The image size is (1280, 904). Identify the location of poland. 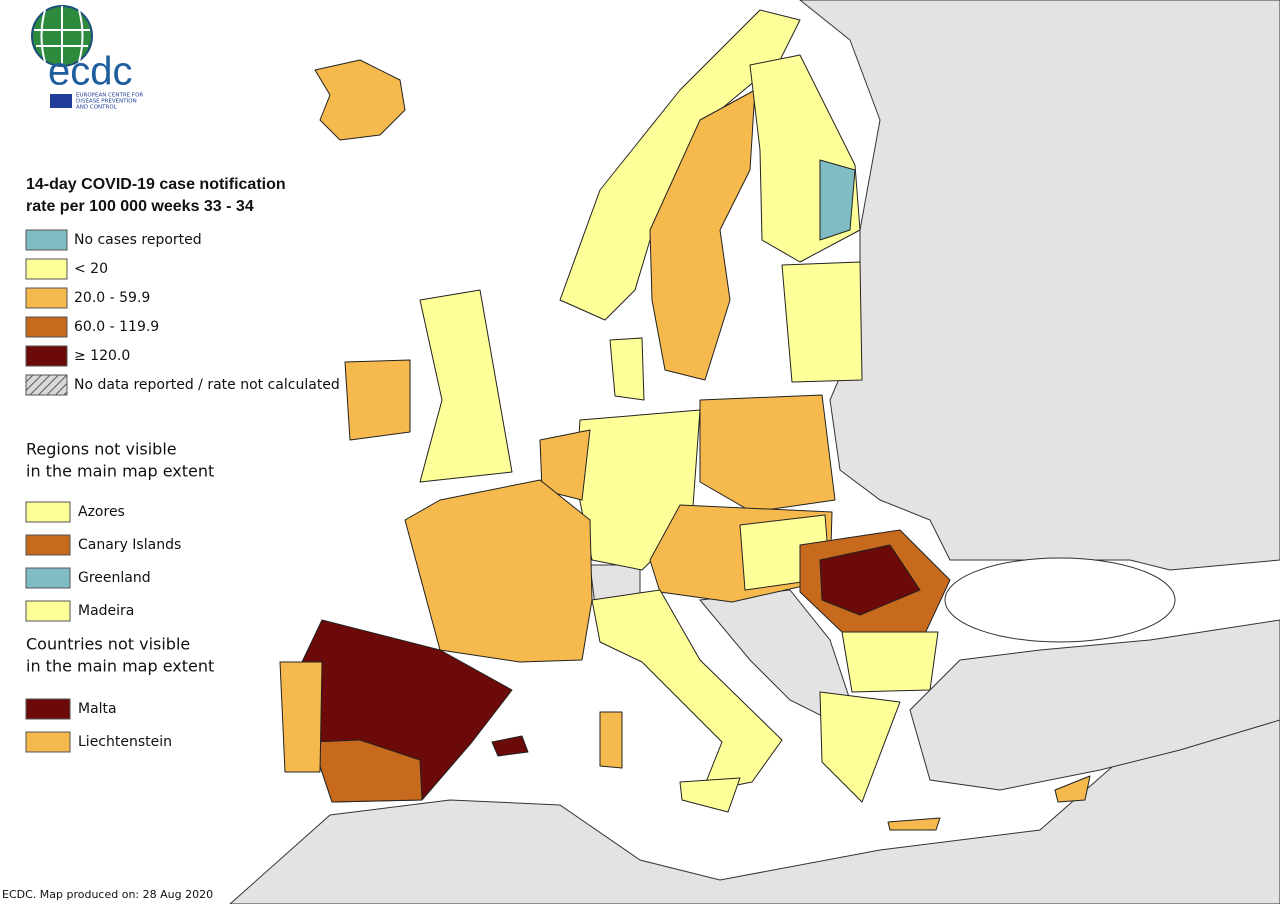
(767, 453).